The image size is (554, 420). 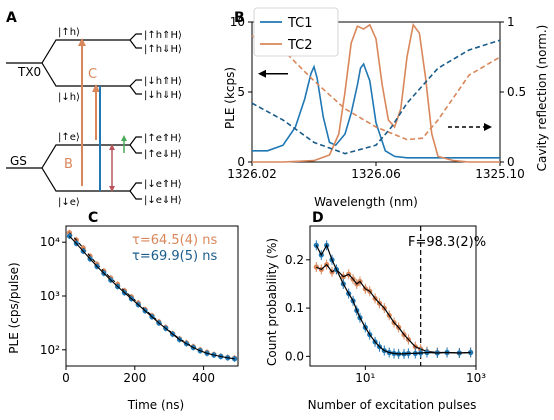 I want to click on panel-d-chart: 10¹ 10³ 0.0 0.1 0.2, so click(x=385, y=305).